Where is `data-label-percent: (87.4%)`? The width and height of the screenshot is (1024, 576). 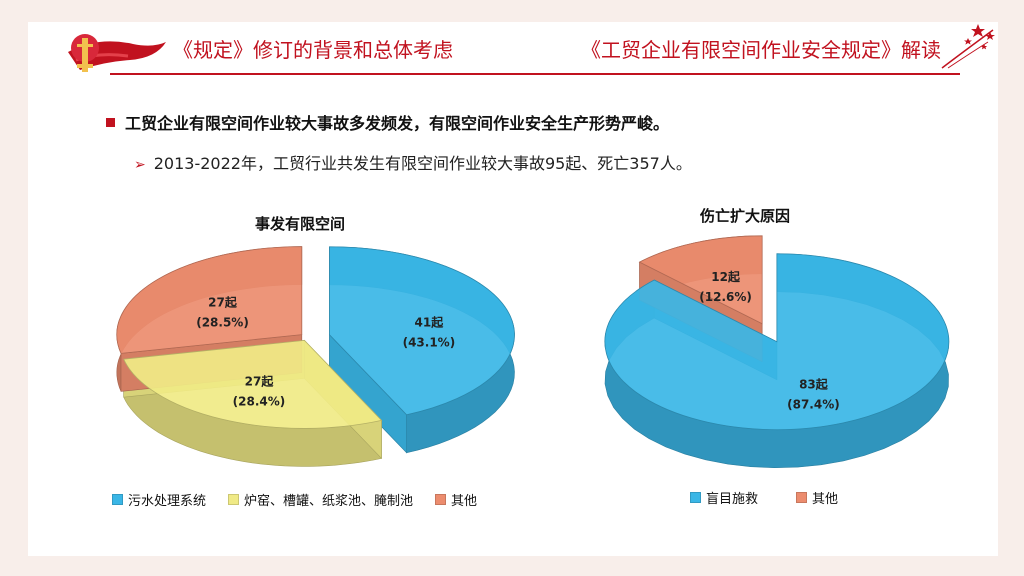
data-label-percent: (87.4%) is located at coordinates (813, 404).